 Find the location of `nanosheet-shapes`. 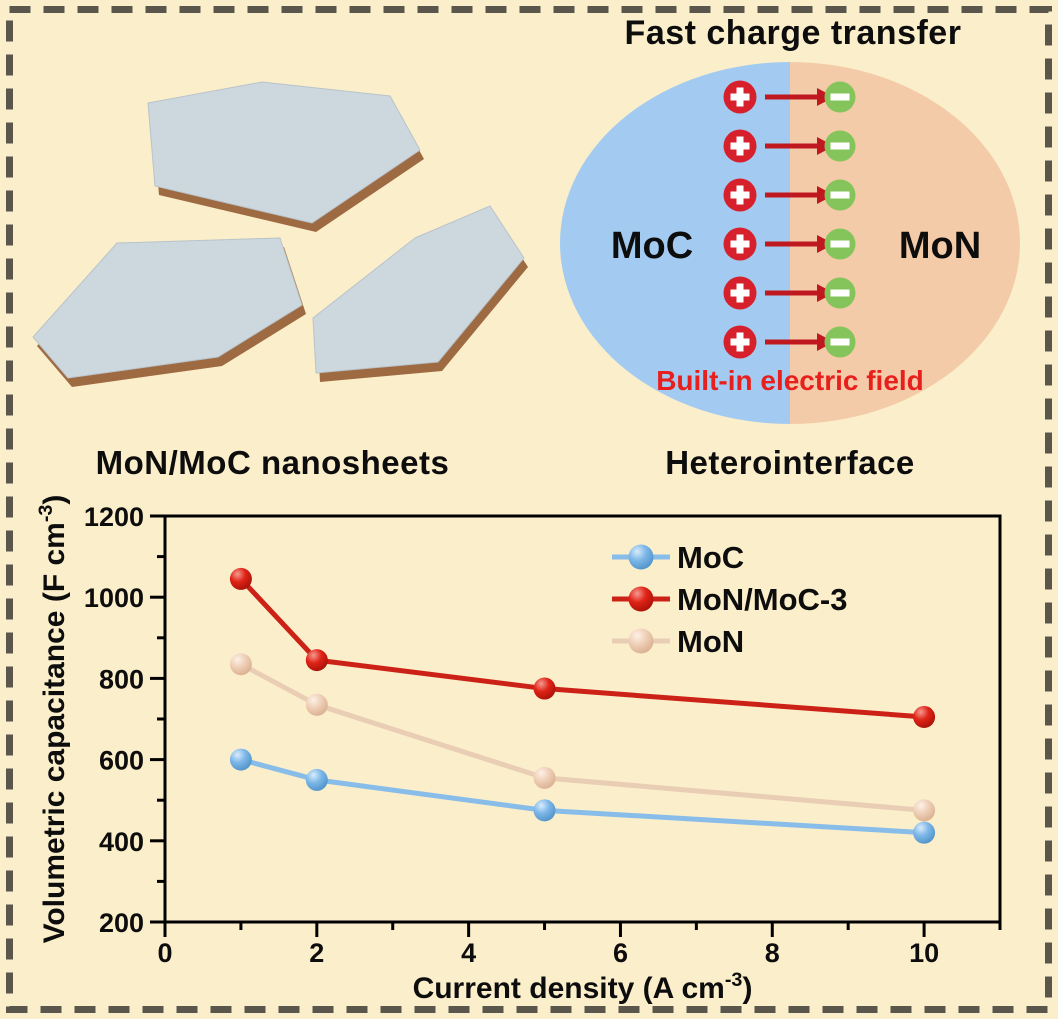

nanosheet-shapes is located at coordinates (280, 234).